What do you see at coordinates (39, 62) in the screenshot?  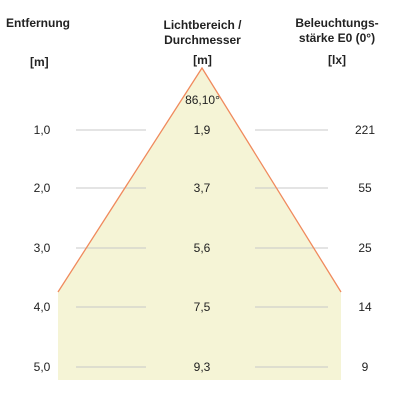 I see `distance-unit: [m]` at bounding box center [39, 62].